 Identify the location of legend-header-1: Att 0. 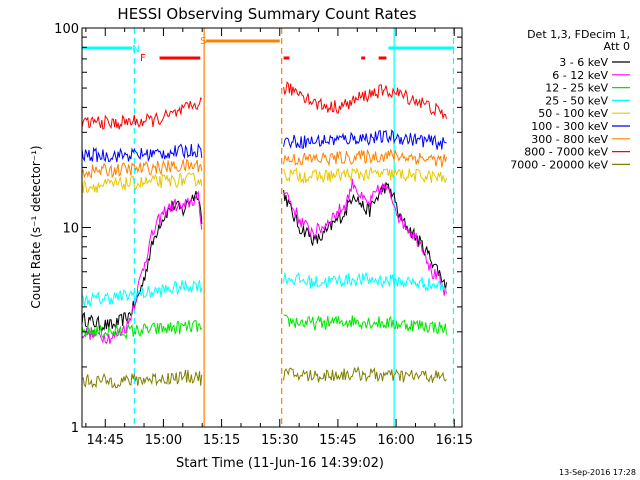
(617, 46).